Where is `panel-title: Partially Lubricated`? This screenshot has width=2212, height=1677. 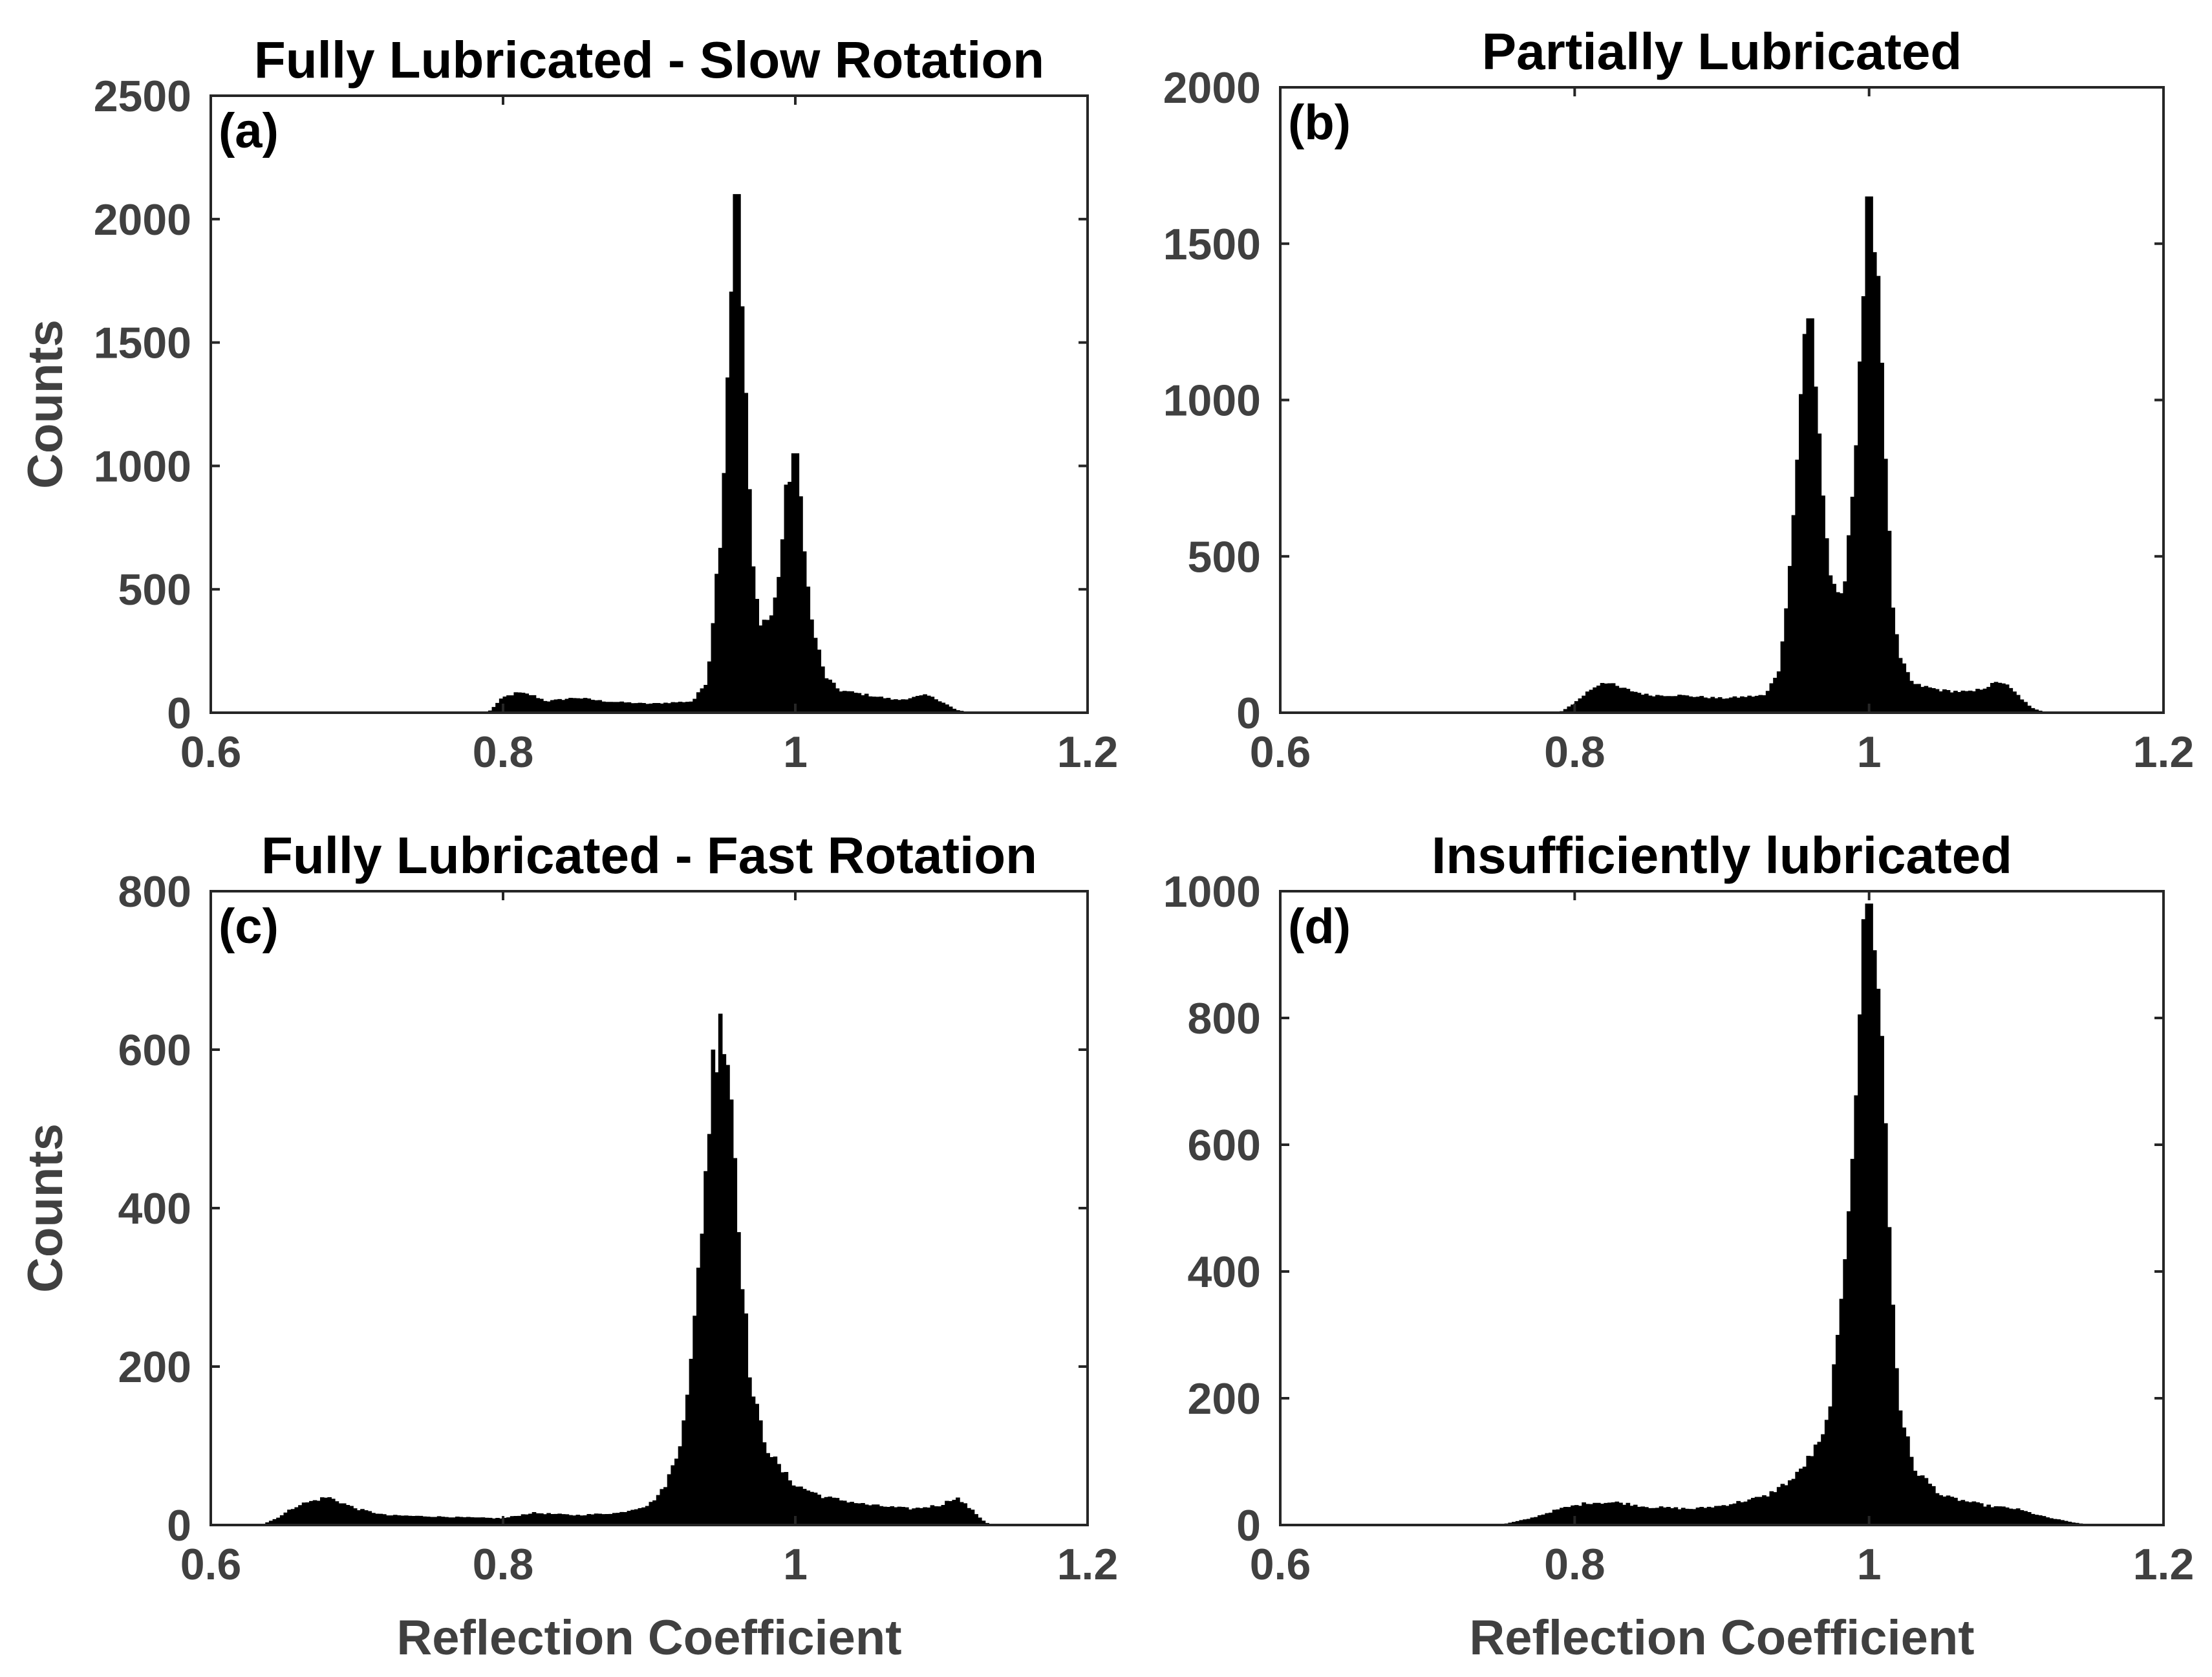 panel-title: Partially Lubricated is located at coordinates (1722, 51).